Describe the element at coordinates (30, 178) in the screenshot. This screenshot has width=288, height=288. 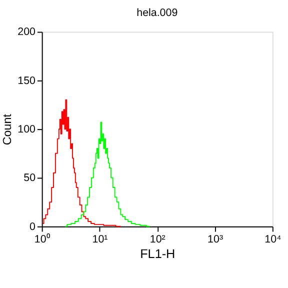
I see `y-tick-label: 50` at that location.